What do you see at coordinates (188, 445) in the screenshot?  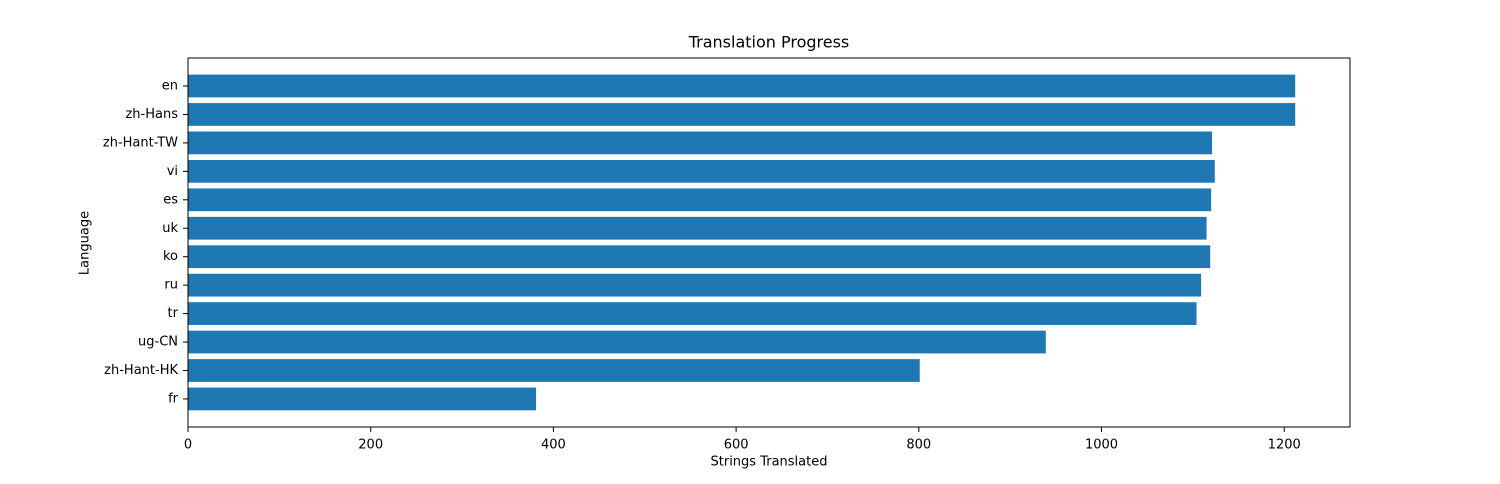 I see `x-tick-label: 0` at bounding box center [188, 445].